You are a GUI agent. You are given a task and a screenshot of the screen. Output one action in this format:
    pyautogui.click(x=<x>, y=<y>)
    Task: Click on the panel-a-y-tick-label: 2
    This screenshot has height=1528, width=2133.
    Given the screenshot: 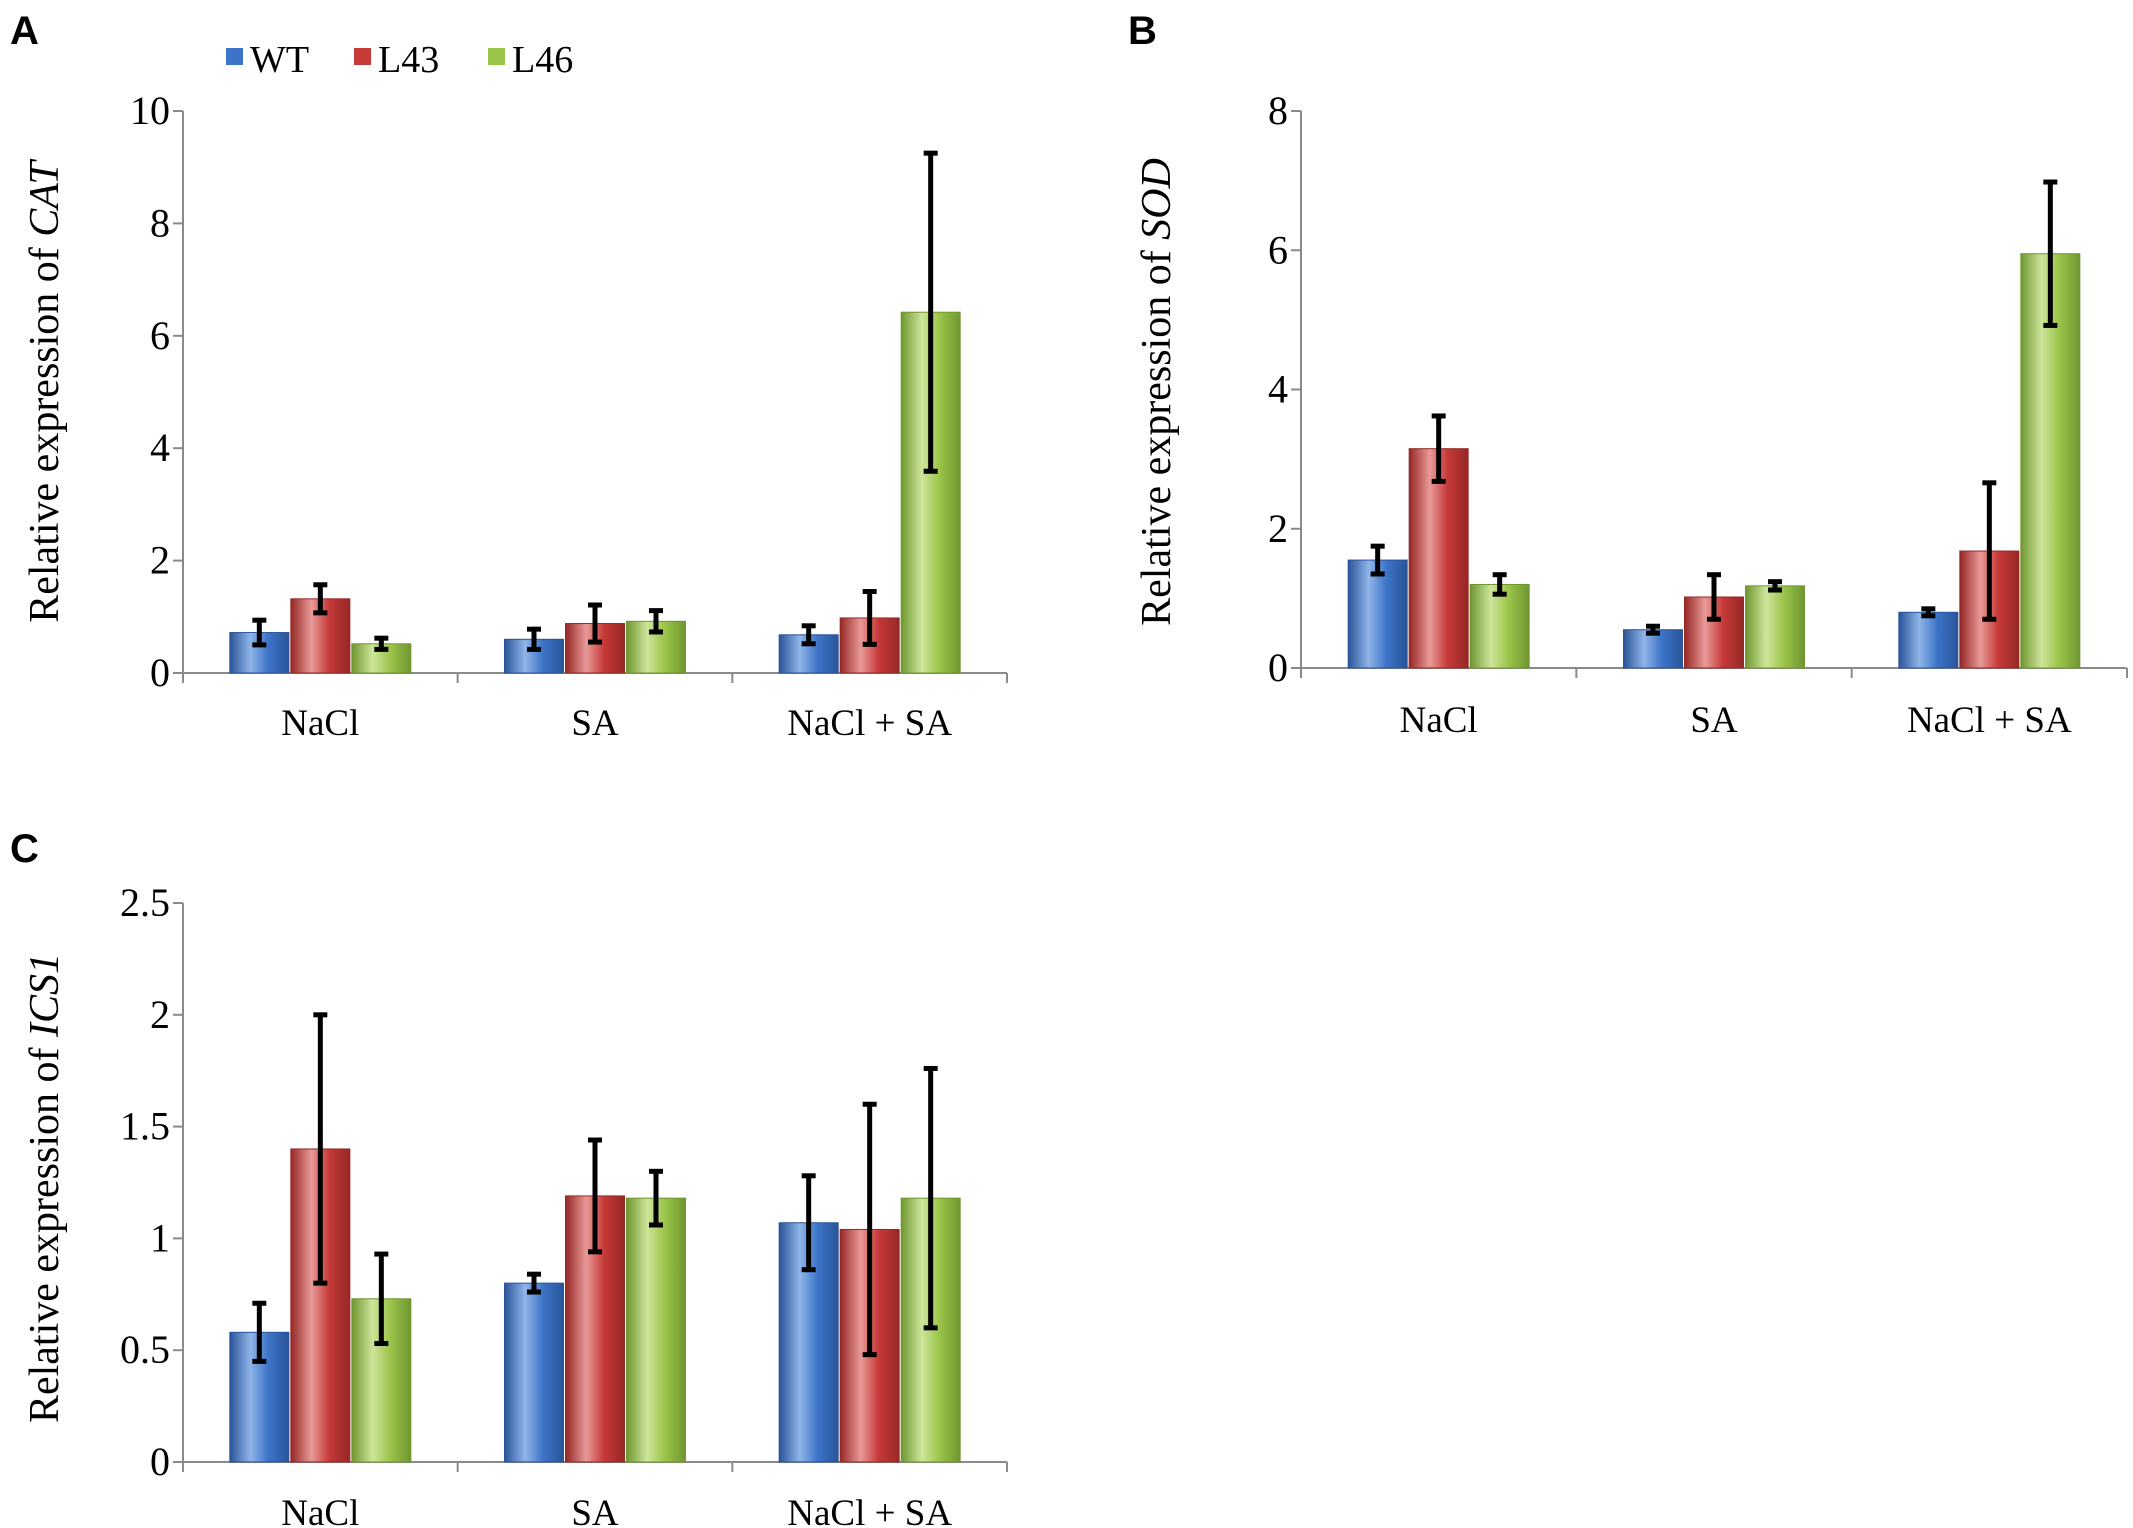 What is the action you would take?
    pyautogui.click(x=160, y=560)
    